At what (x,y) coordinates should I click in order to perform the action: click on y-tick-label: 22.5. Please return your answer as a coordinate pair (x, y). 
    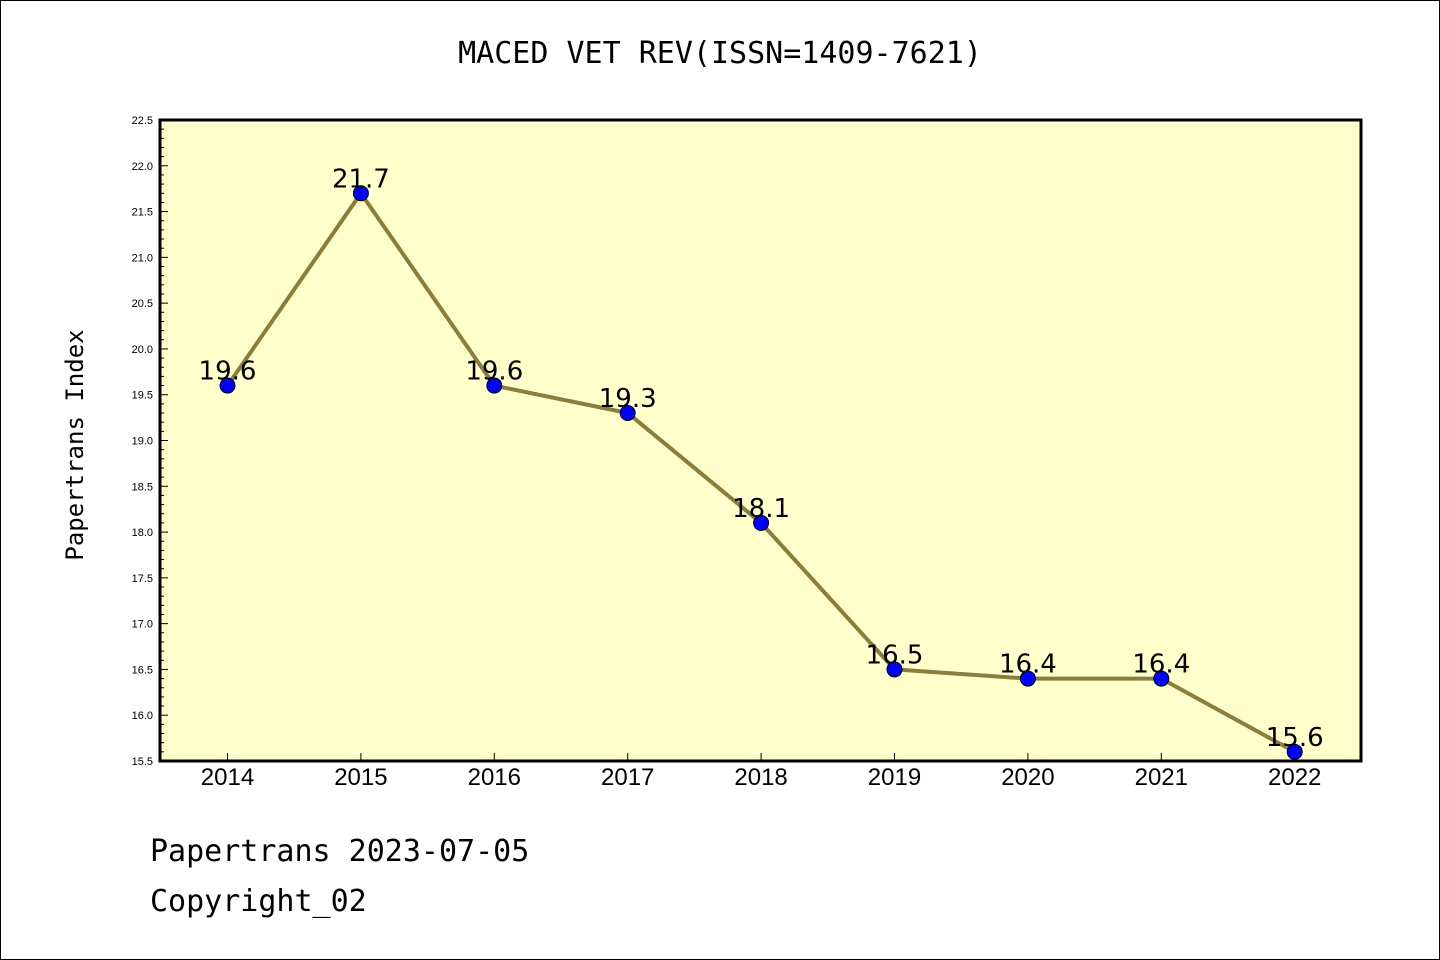
    Looking at the image, I should click on (142, 121).